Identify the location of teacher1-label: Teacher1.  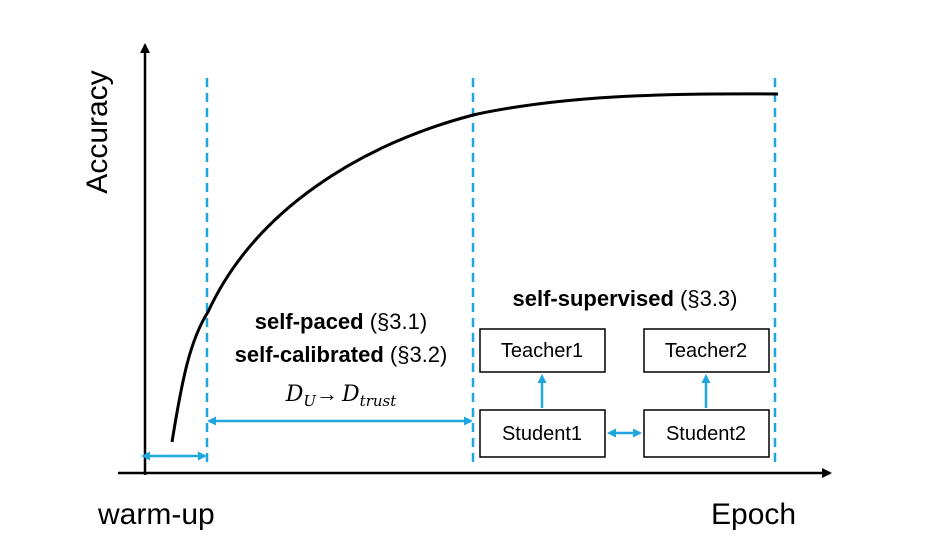
(542, 351).